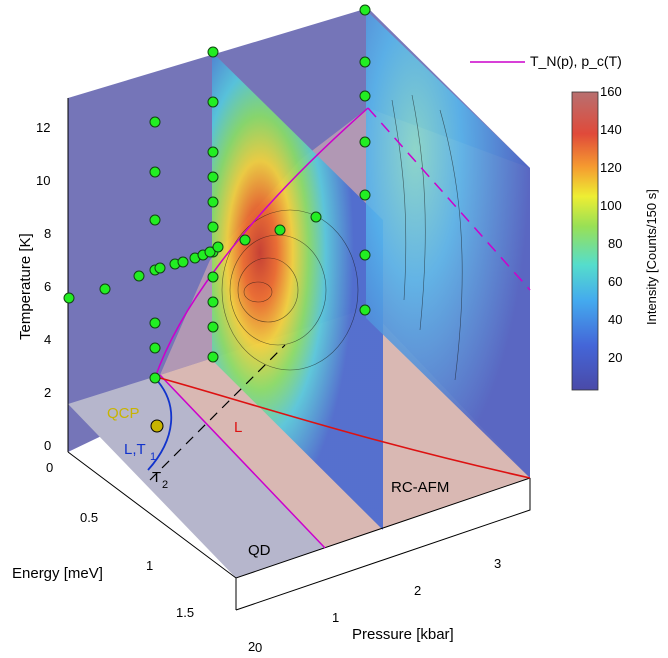  Describe the element at coordinates (165, 485) in the screenshot. I see `label-t2-sub: 2` at that location.